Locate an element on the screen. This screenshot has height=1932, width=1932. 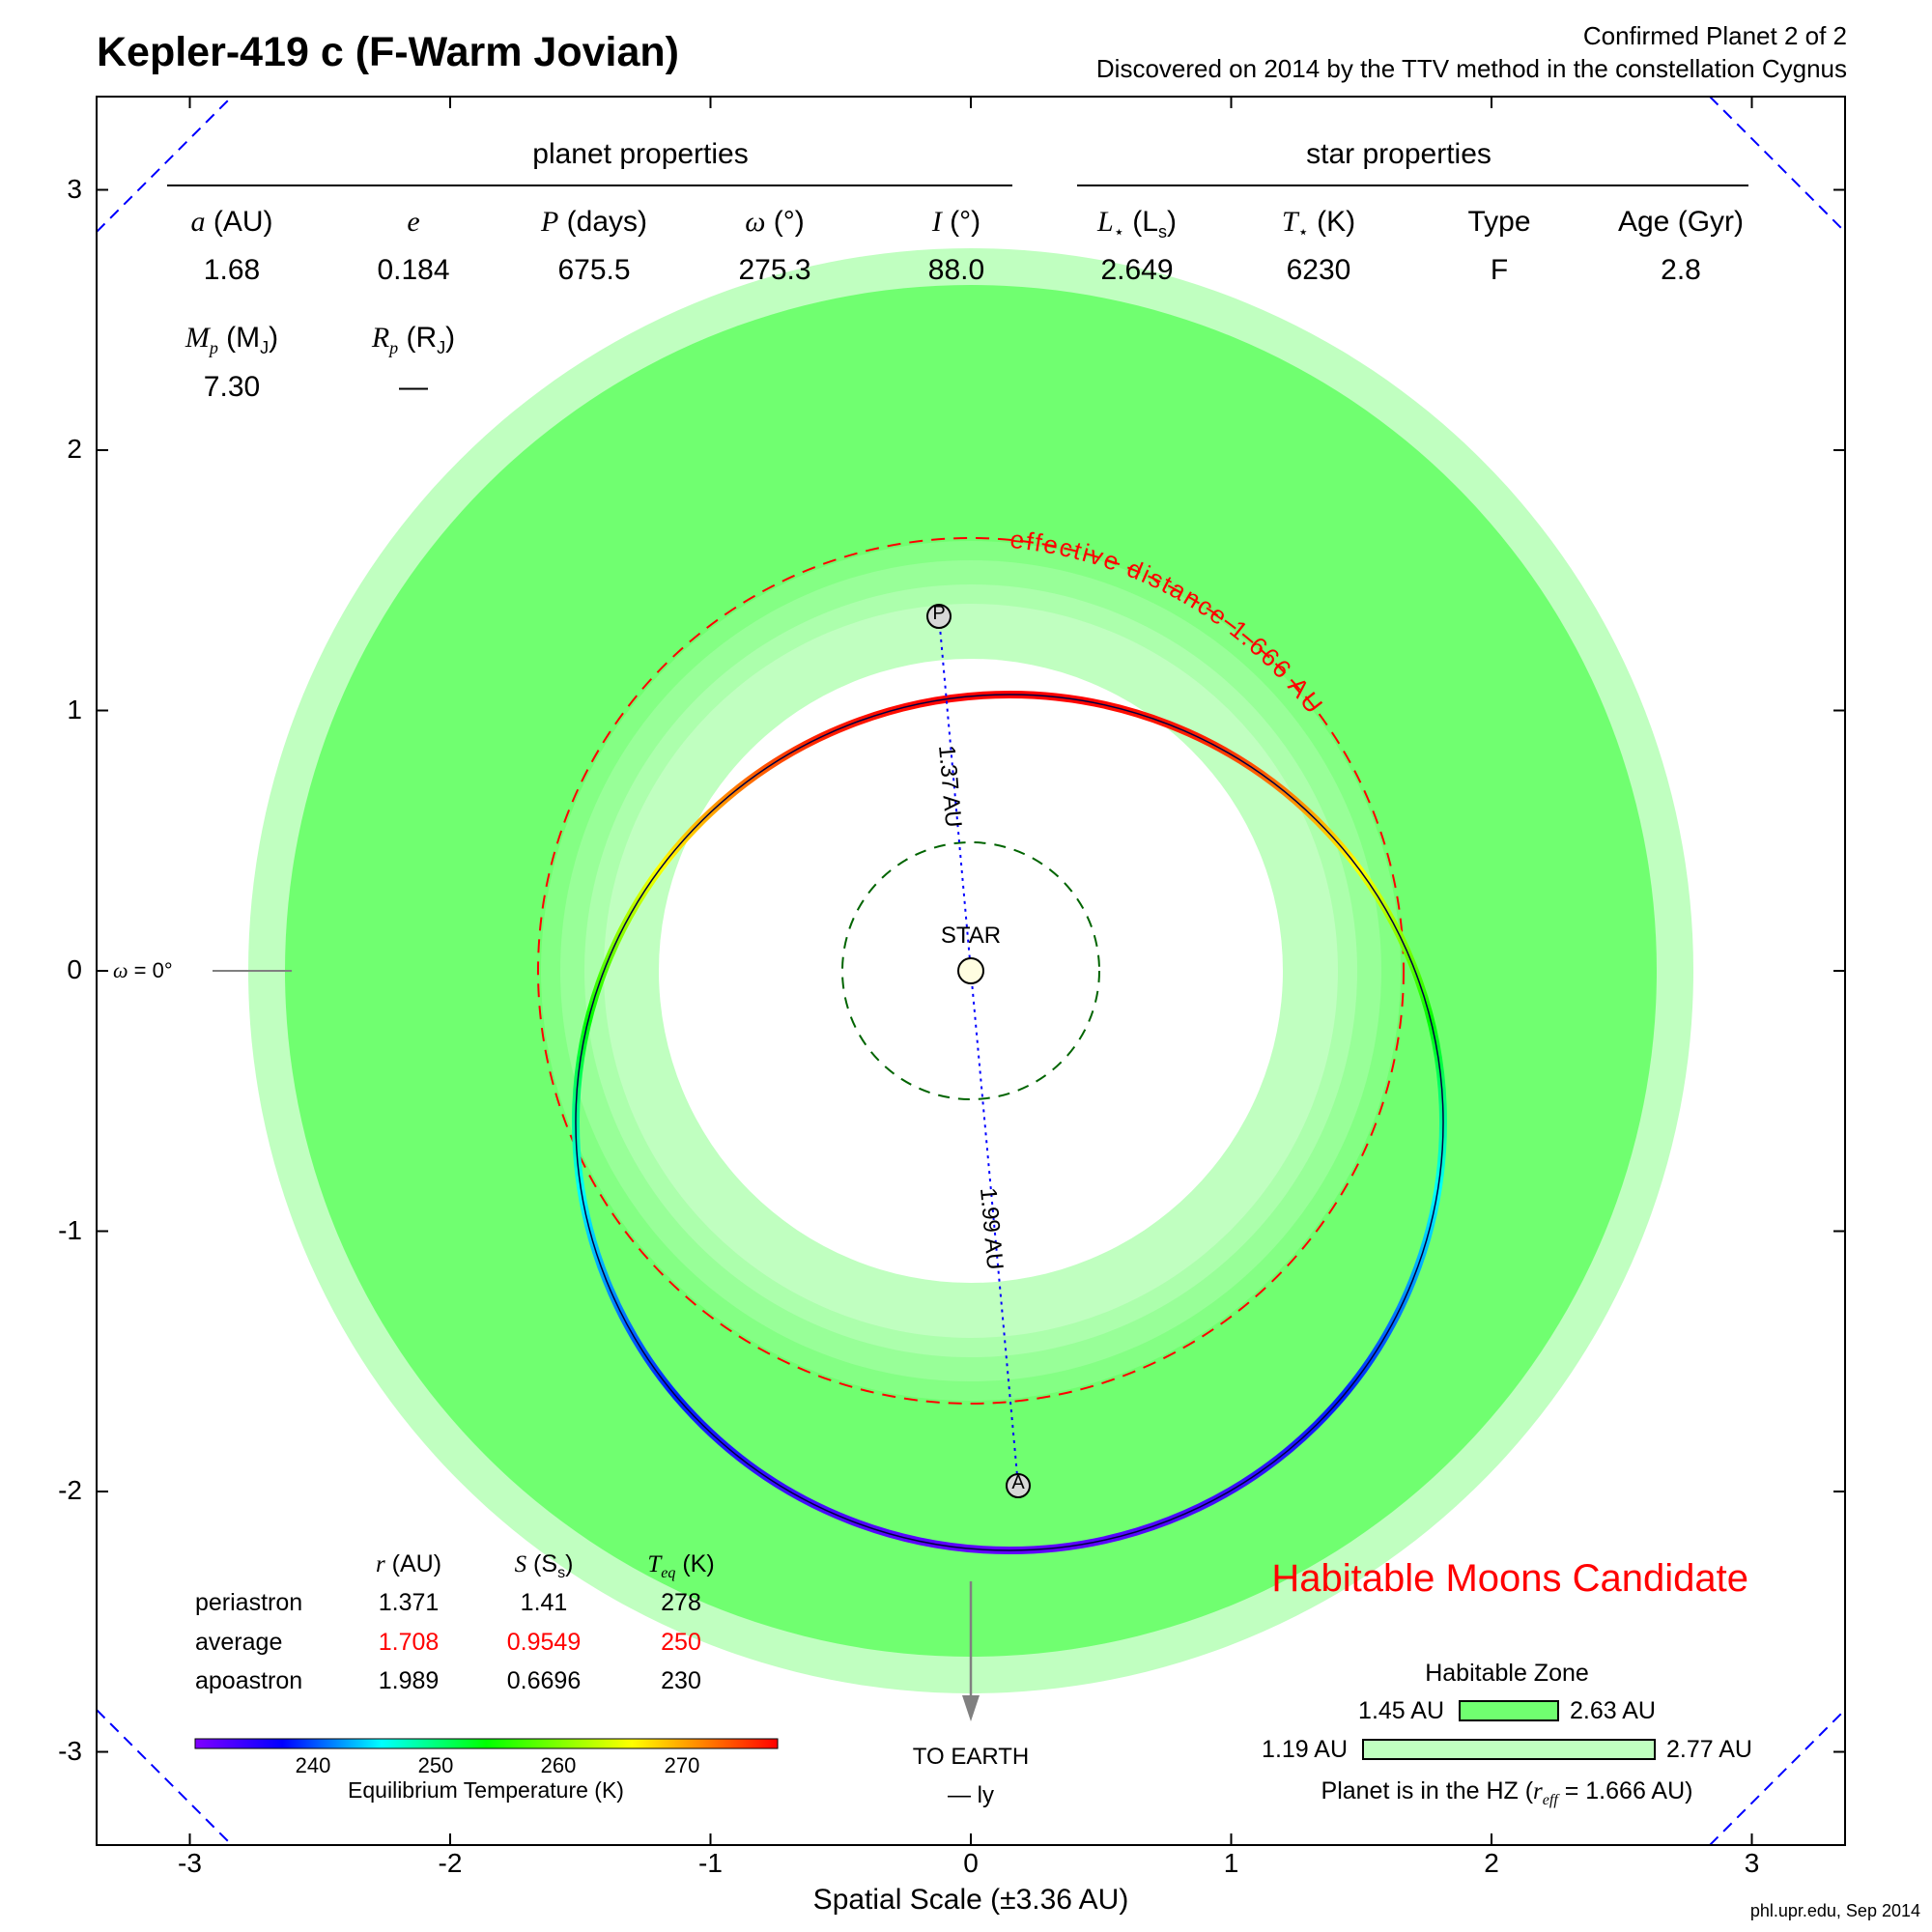
I-value: 88.0 is located at coordinates (956, 270).